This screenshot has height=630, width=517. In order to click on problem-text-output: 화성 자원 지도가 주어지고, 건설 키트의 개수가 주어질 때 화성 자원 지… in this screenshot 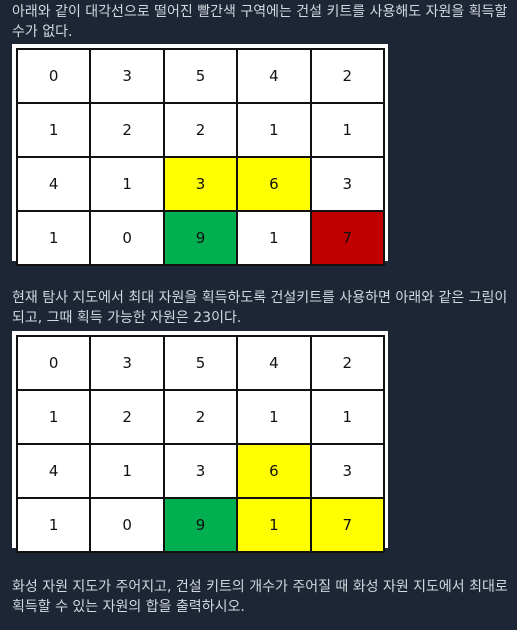, I will do `click(260, 597)`.